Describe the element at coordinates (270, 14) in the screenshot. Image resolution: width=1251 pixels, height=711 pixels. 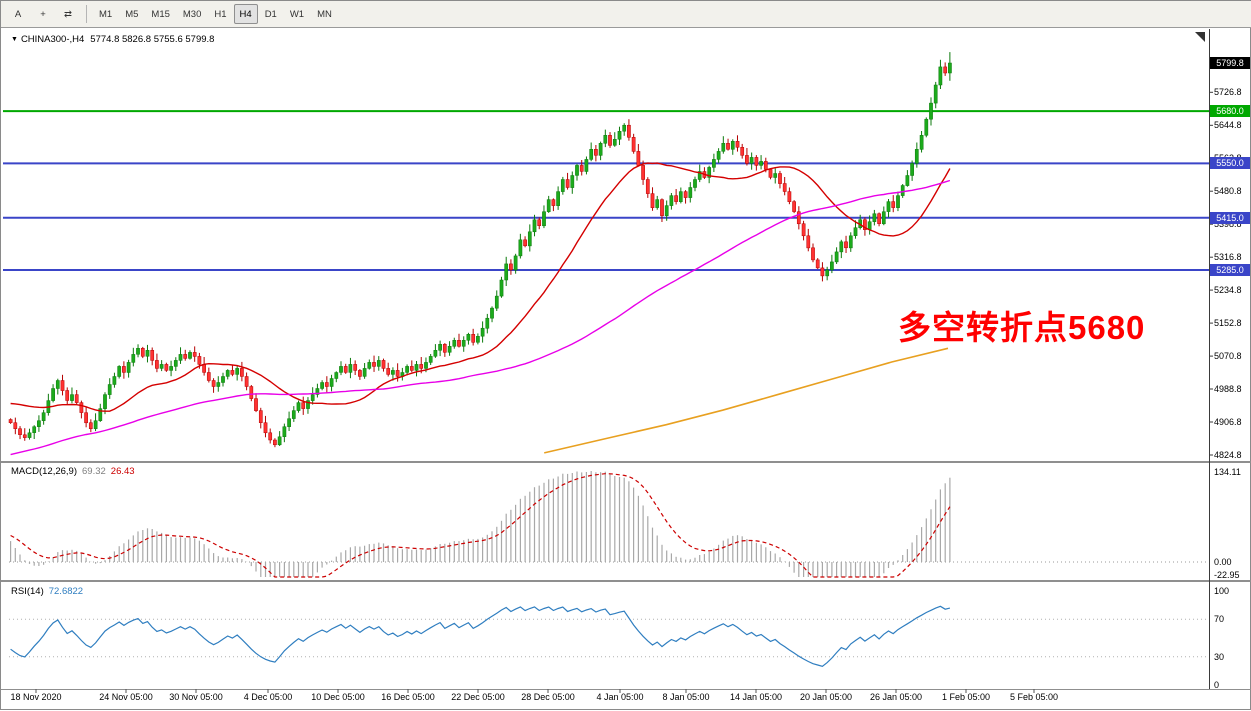
I see `timeframe-button-d1: D1` at that location.